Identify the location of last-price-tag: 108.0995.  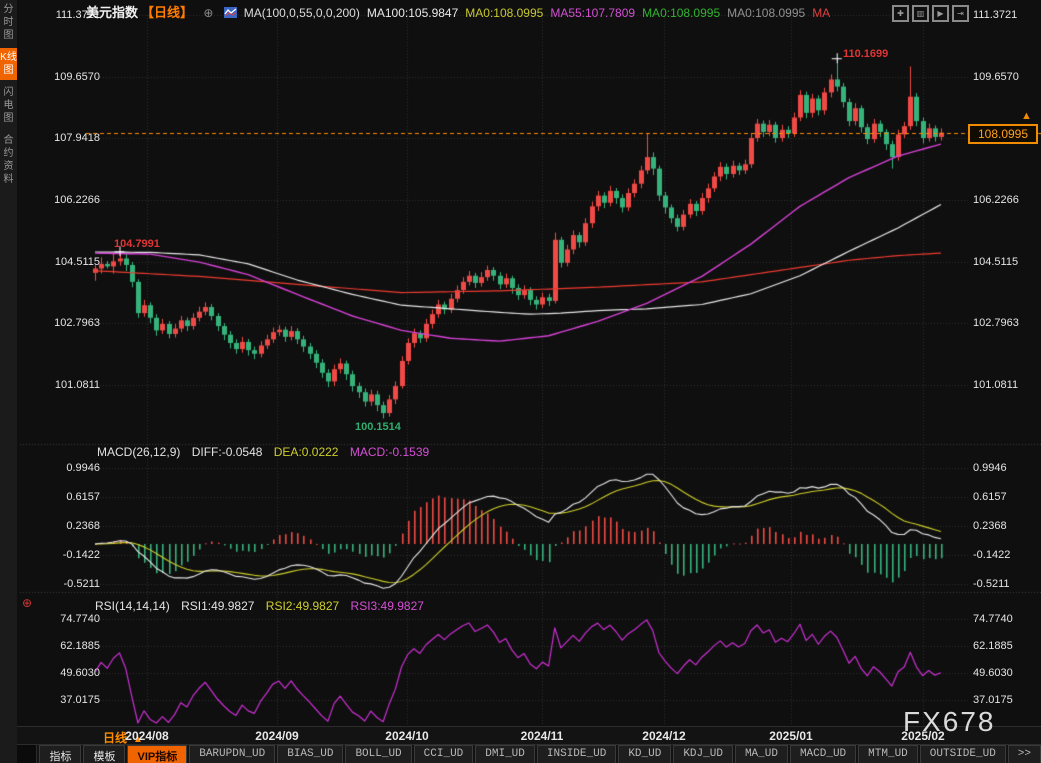
(1003, 134).